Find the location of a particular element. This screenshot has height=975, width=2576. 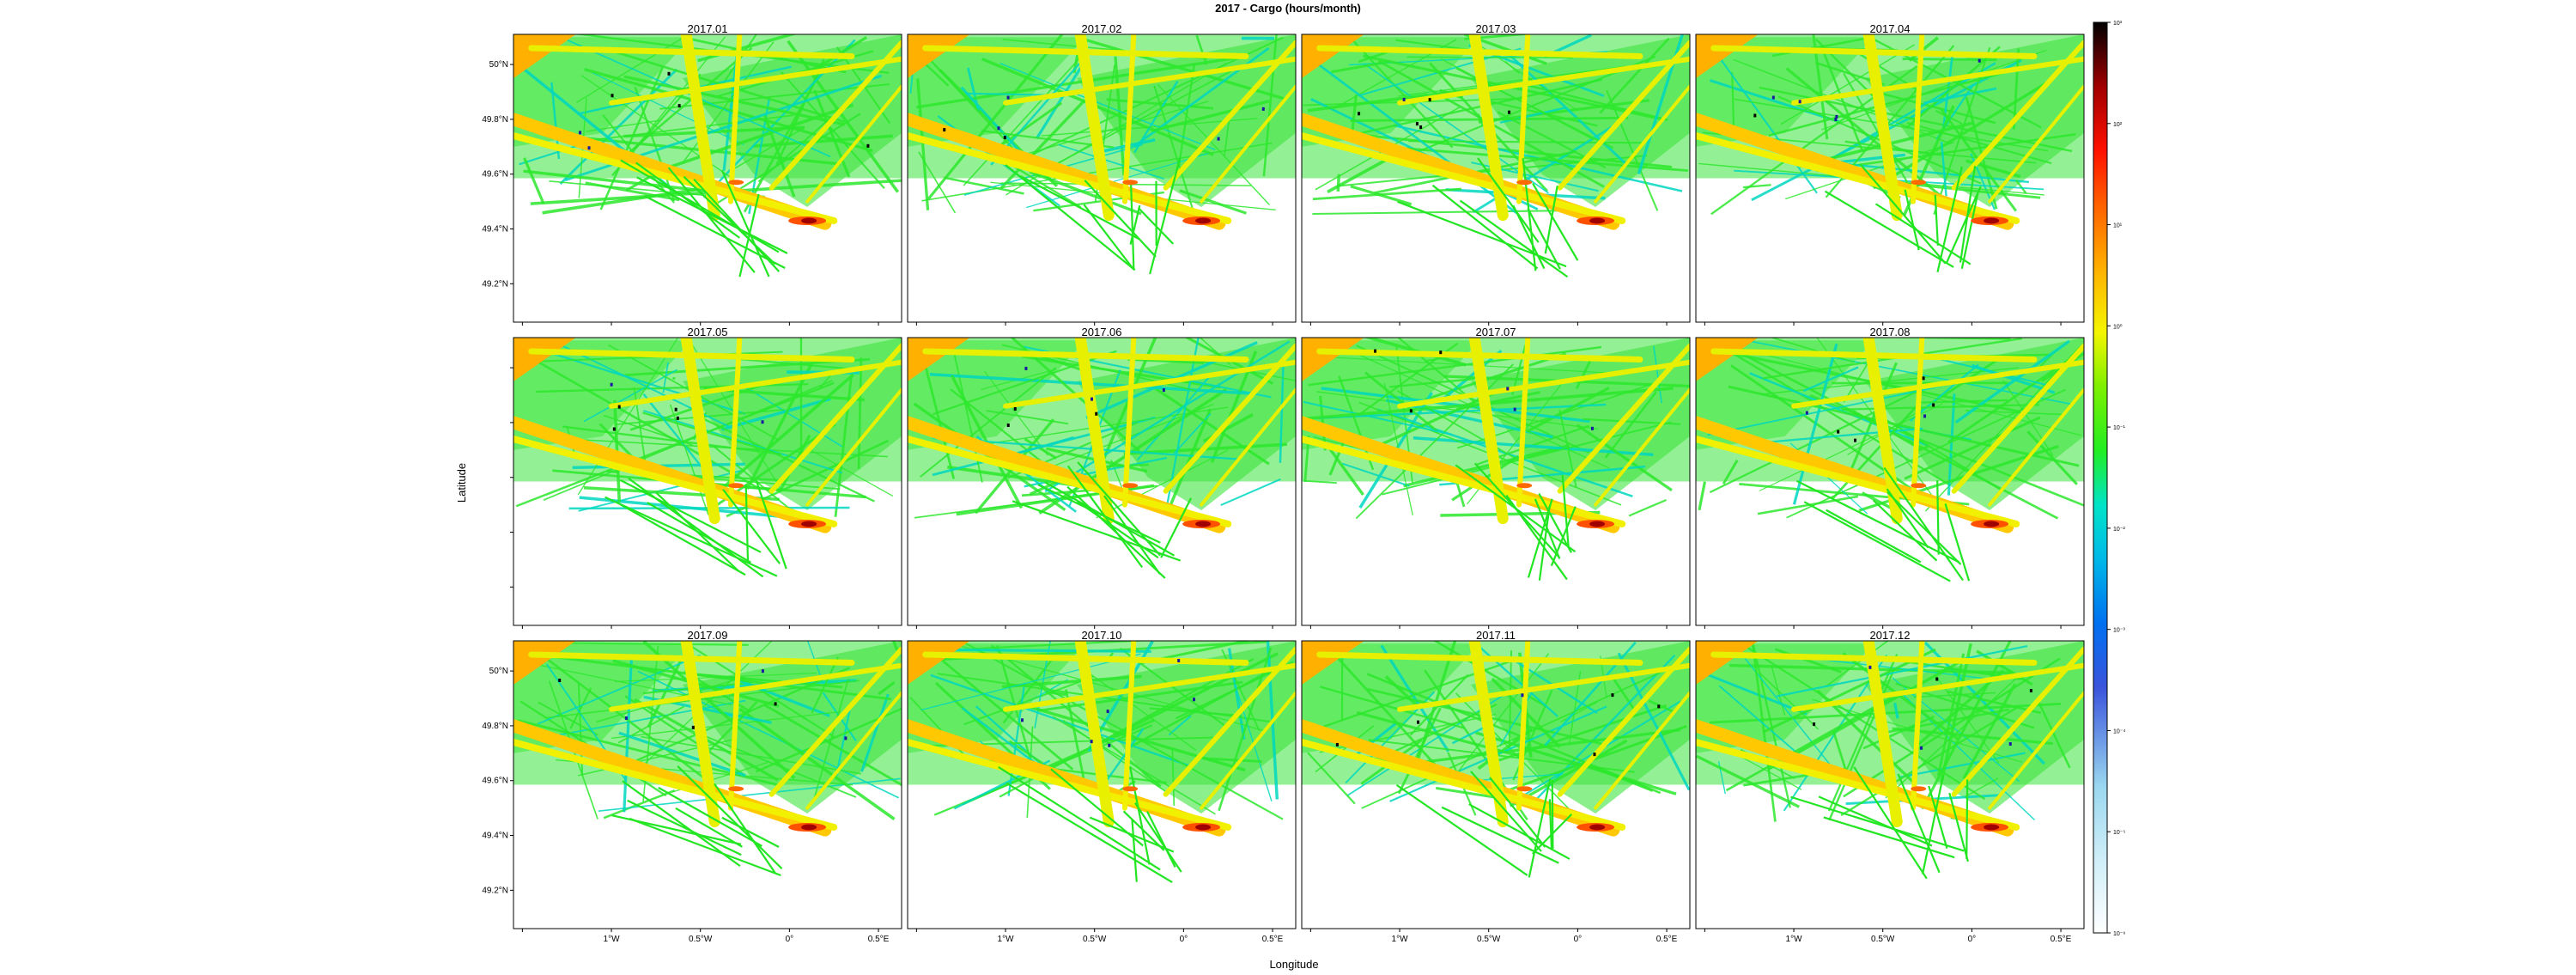

panel-2017.01: 2017.01 50°N 49.8°N 49.6°N 49.4°N 49.2°N is located at coordinates (692, 174).